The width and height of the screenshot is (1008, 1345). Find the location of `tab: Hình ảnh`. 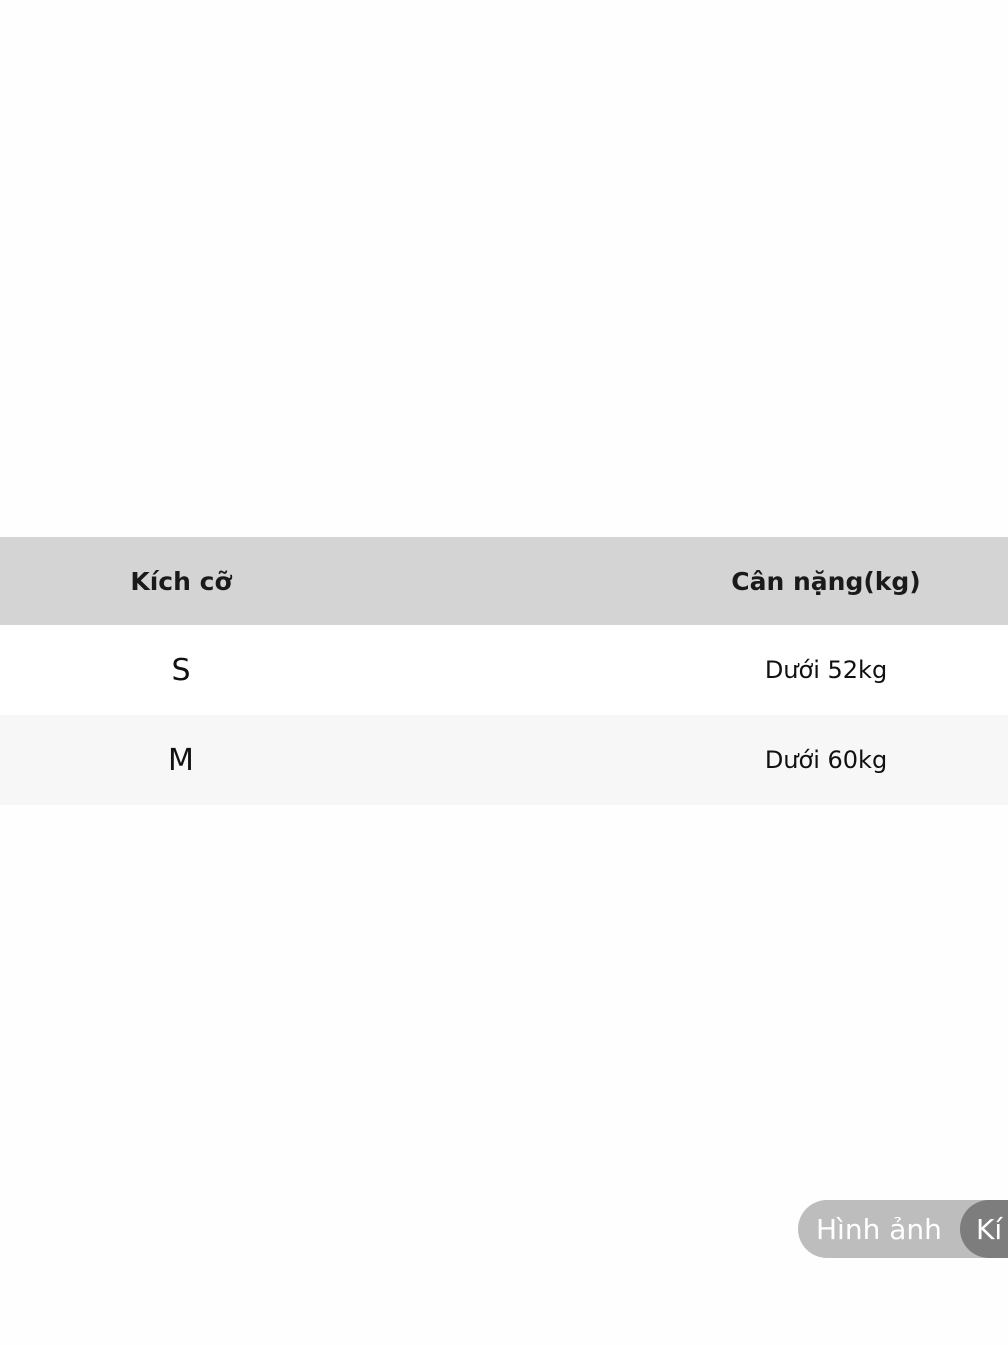

tab: Hình ảnh is located at coordinates (879, 1229).